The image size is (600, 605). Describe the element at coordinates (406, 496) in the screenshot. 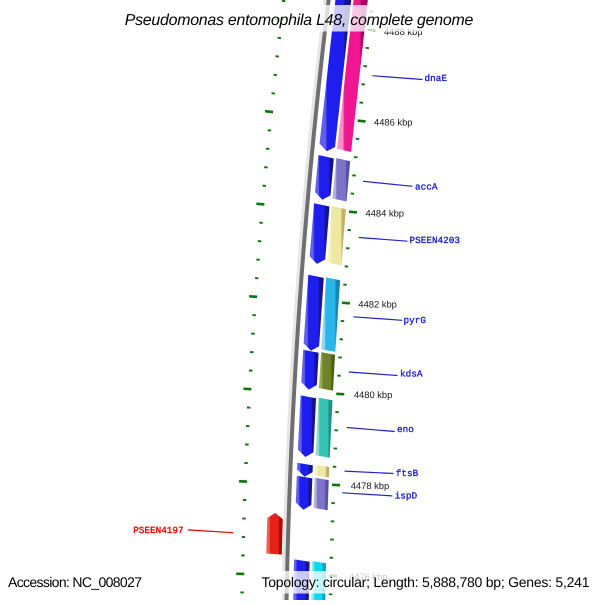

I see `svg-text: ispD` at that location.